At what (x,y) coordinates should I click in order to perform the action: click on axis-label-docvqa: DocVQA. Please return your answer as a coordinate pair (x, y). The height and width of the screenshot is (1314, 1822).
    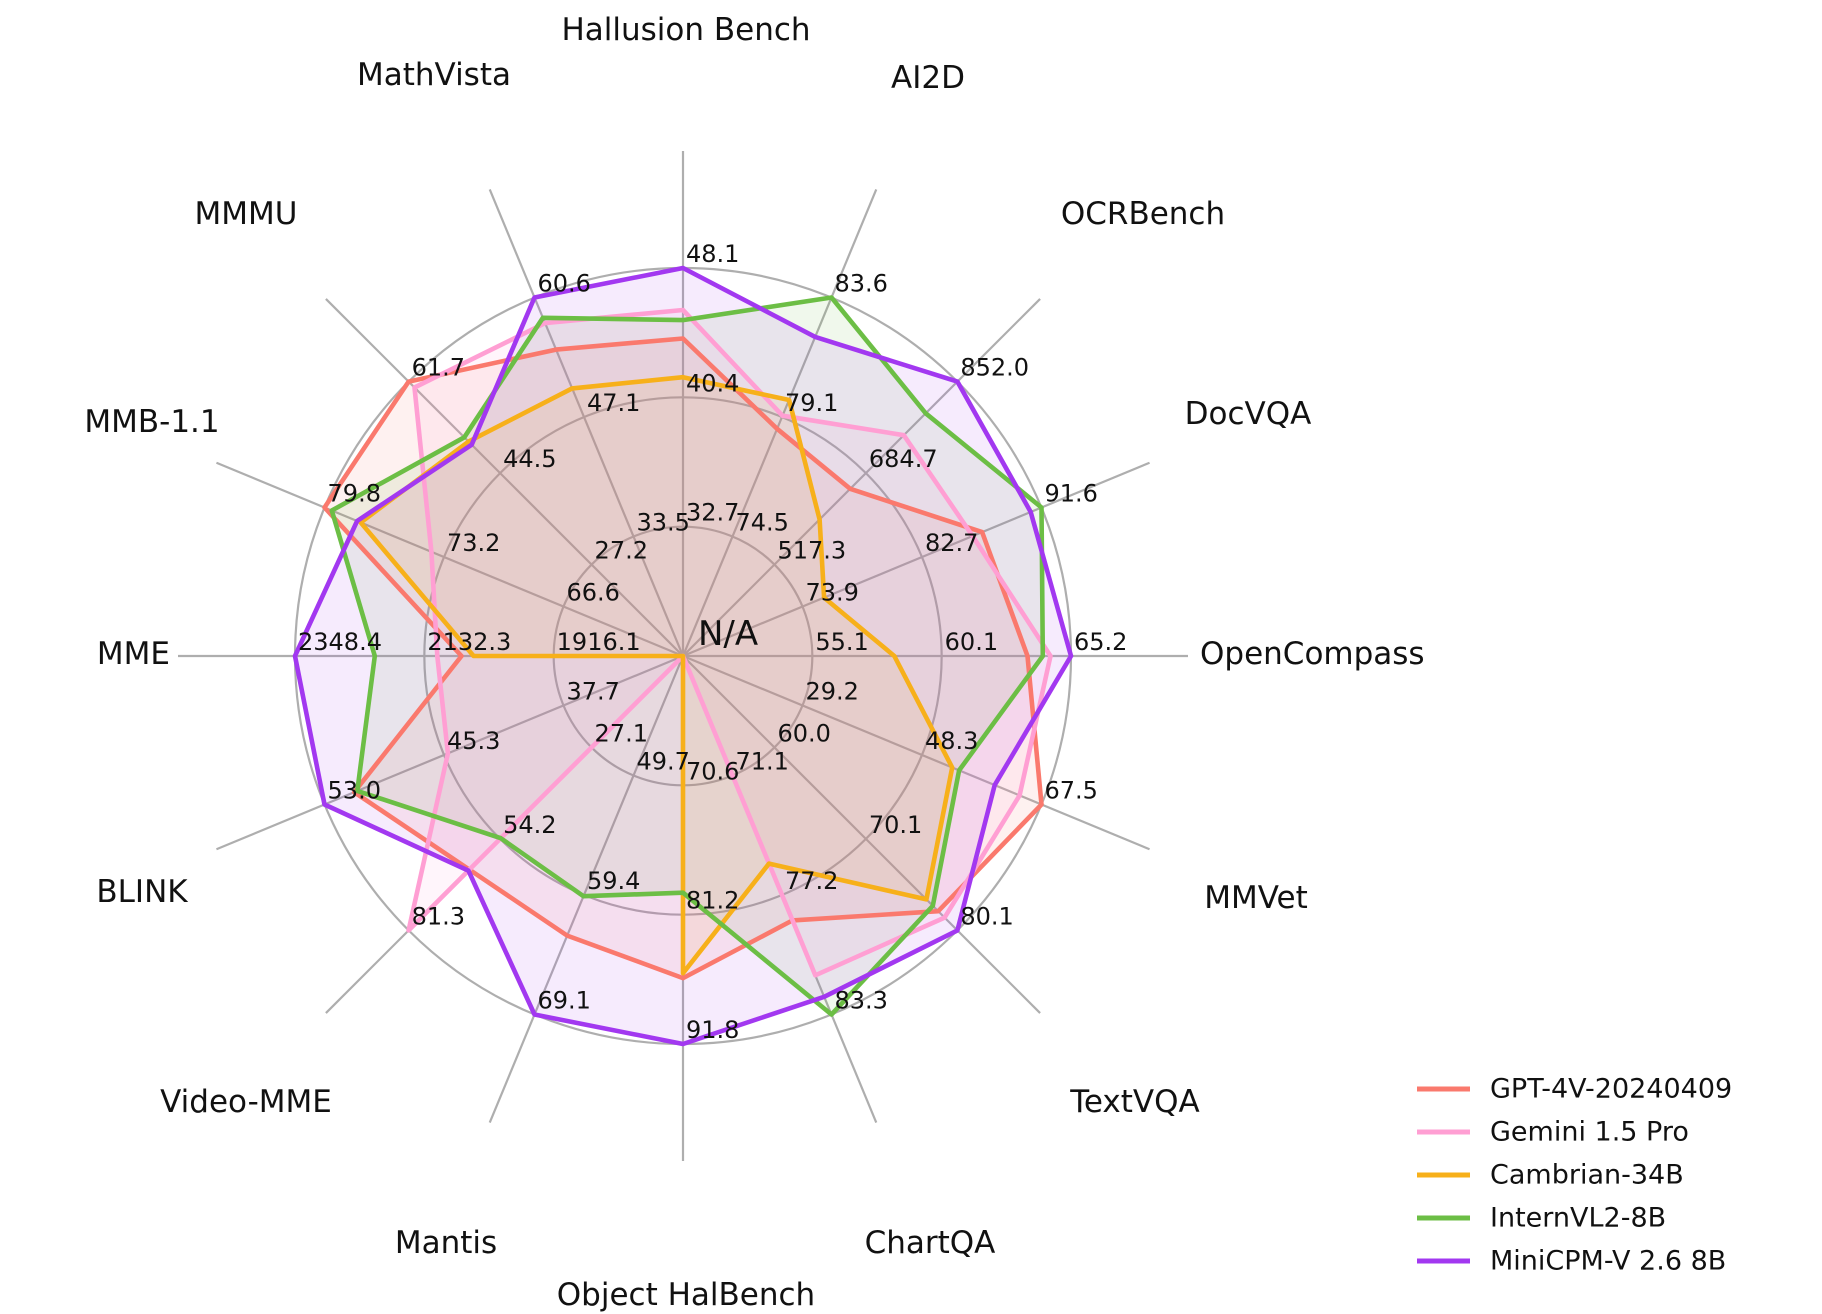
    Looking at the image, I should click on (1248, 414).